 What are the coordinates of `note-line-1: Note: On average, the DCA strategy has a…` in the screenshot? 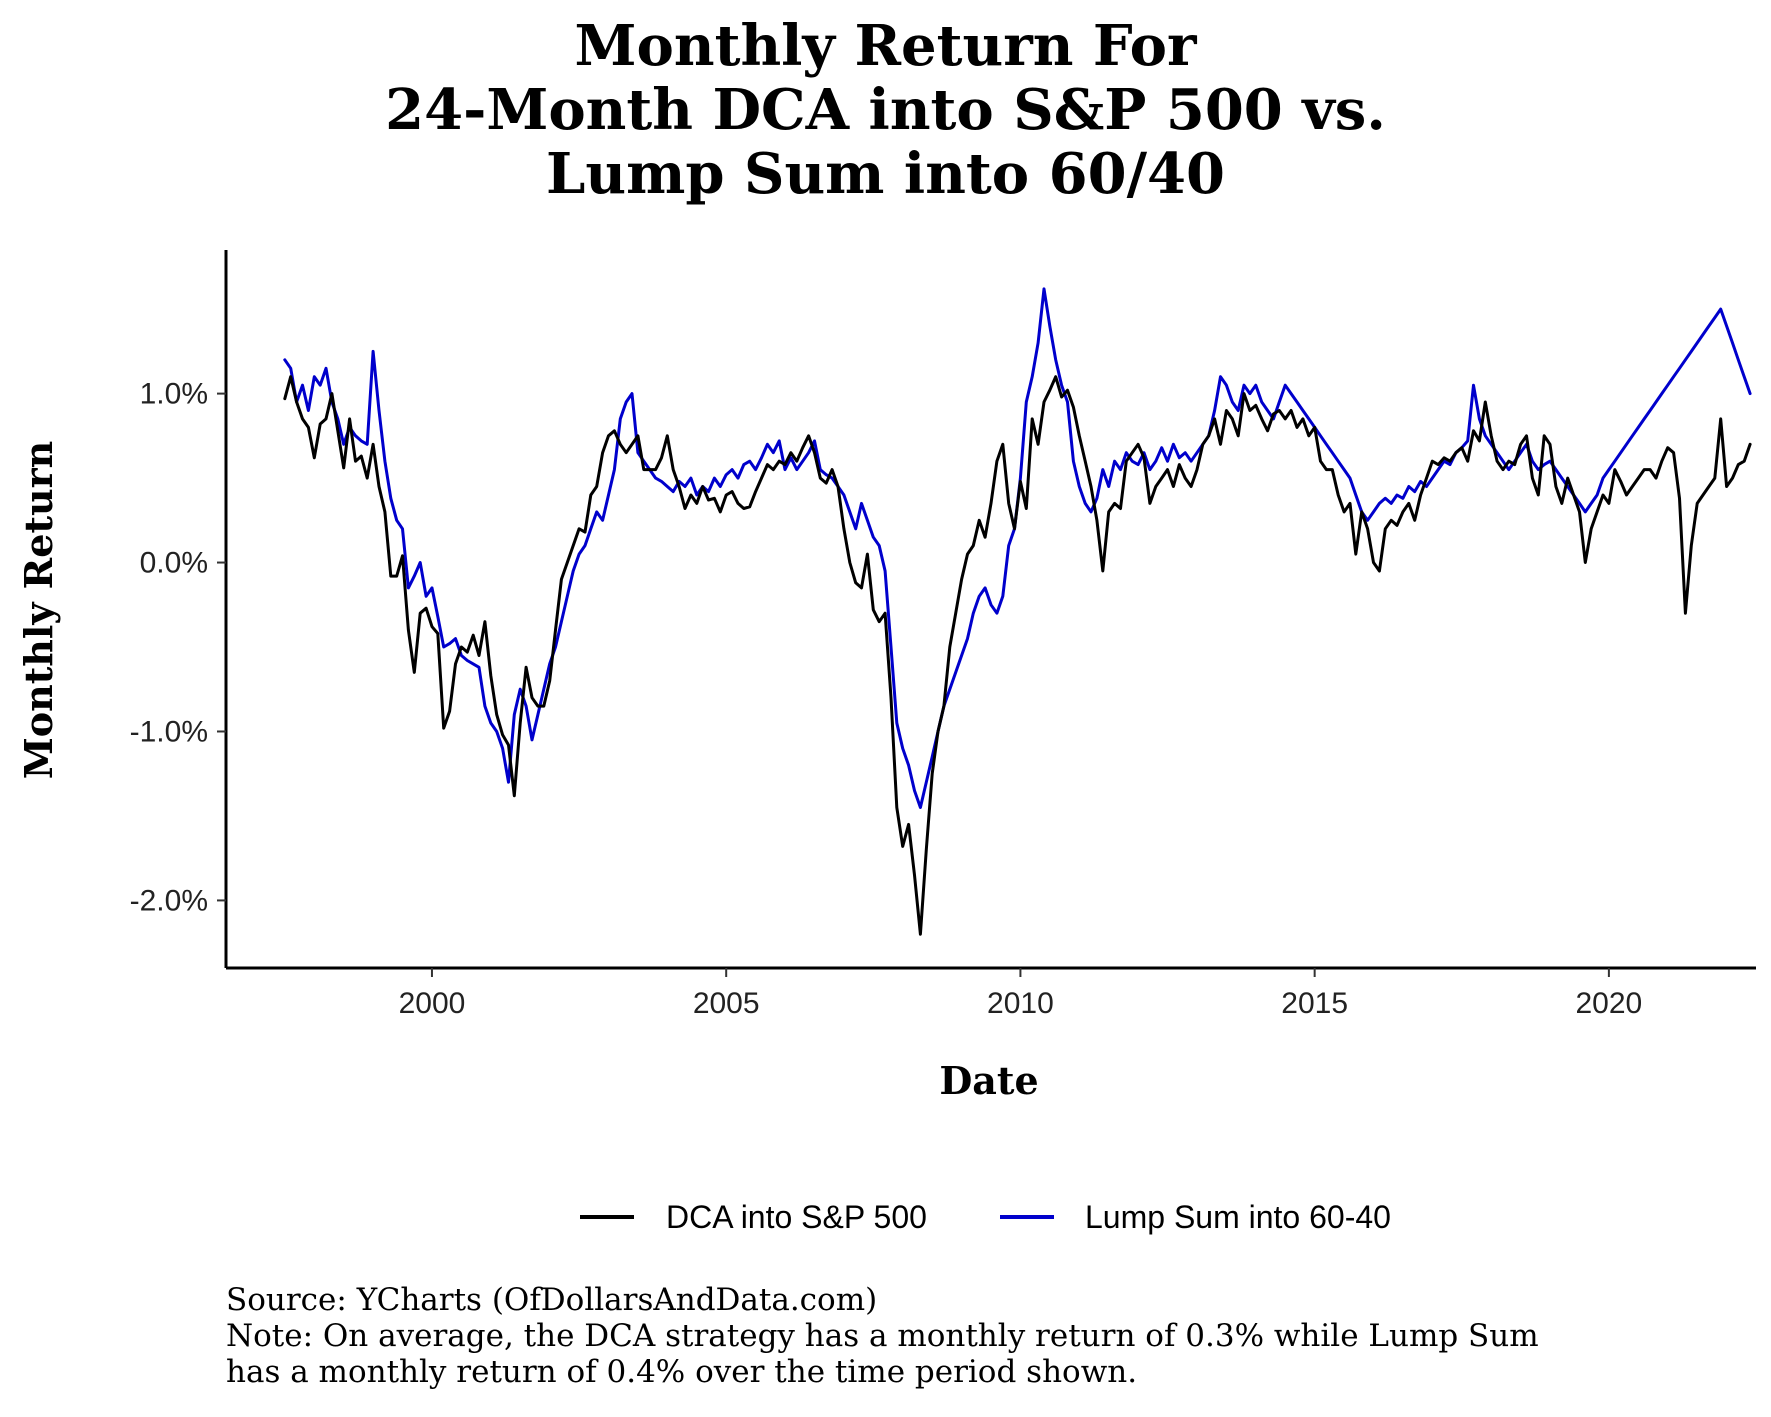 It's located at (882, 1336).